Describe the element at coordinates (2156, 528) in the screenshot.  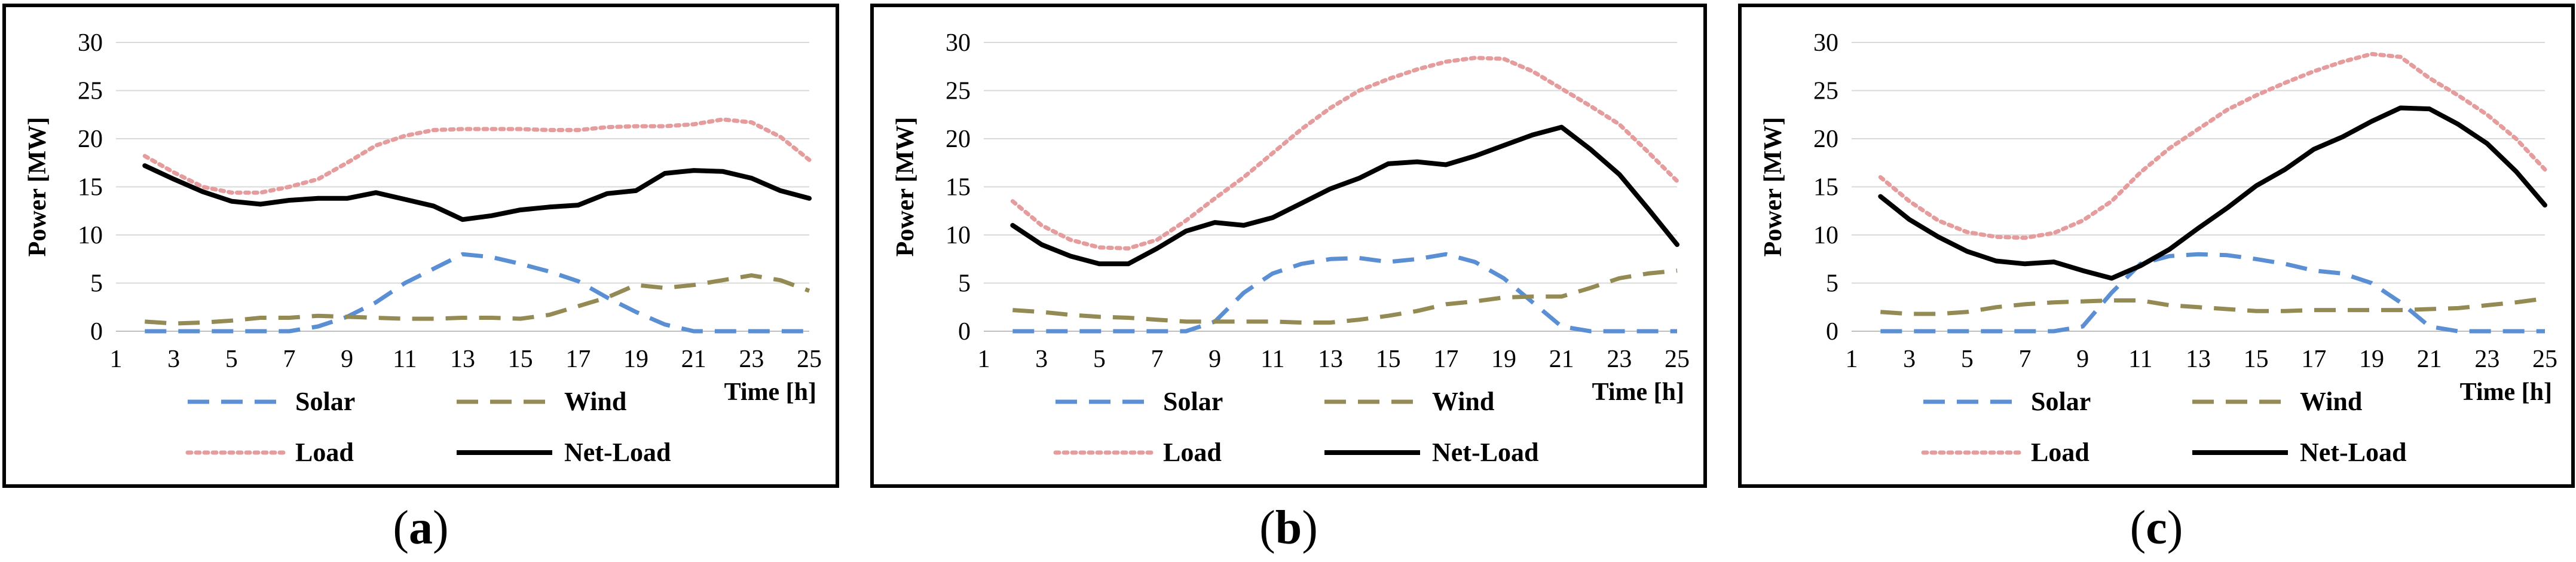
I see `caption-c: (c)` at that location.